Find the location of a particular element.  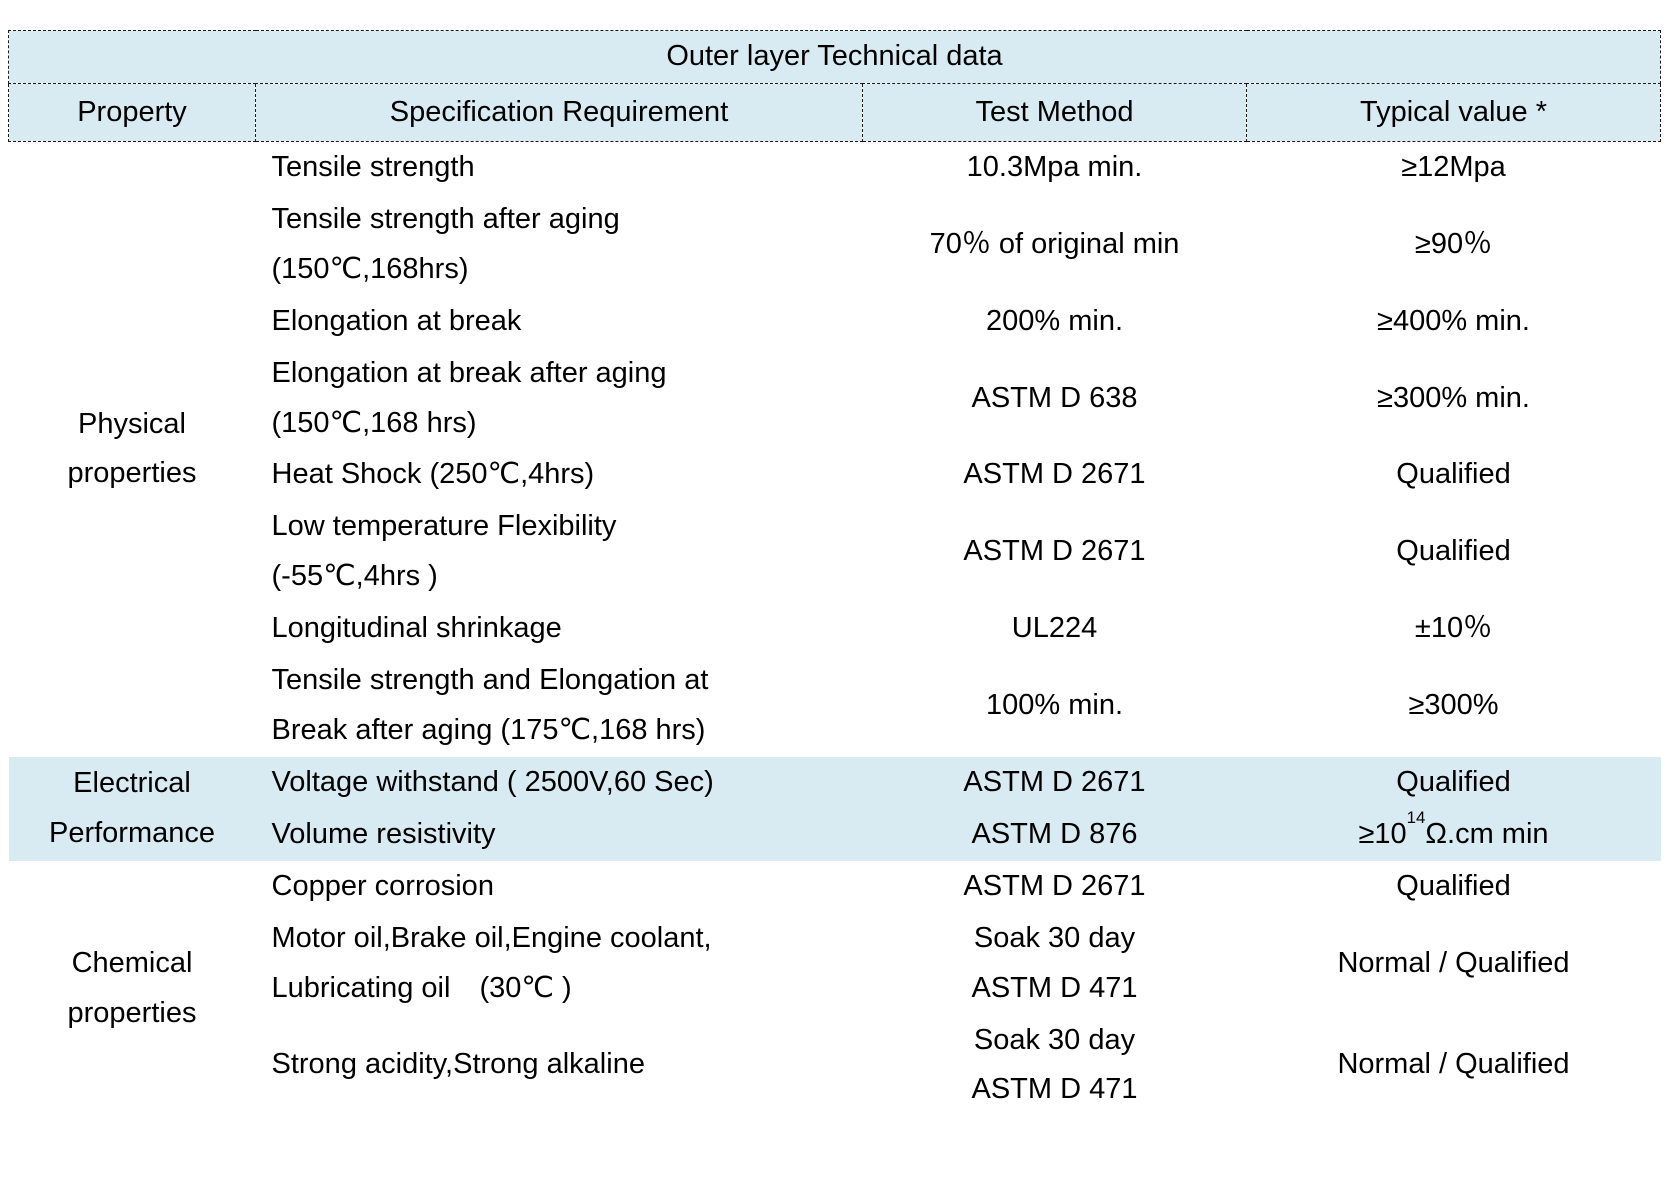

spec-cell: Volume resistivity is located at coordinates (559, 834).